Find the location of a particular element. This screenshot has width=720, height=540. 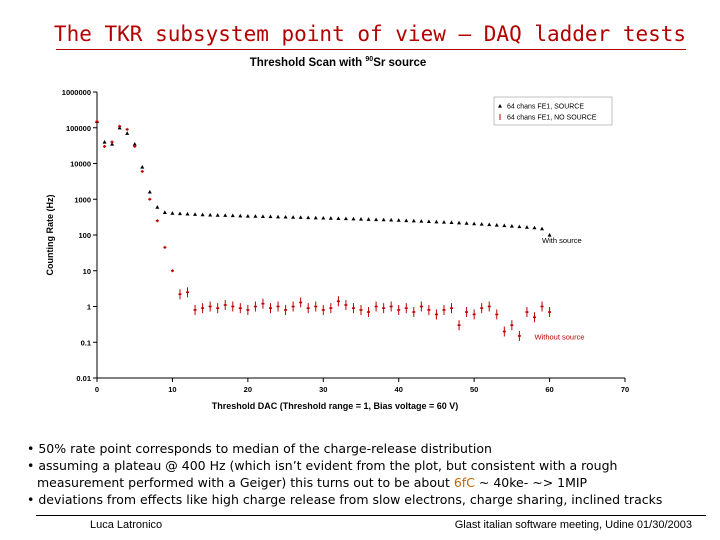

y-tick-label: 100 is located at coordinates (84, 235).